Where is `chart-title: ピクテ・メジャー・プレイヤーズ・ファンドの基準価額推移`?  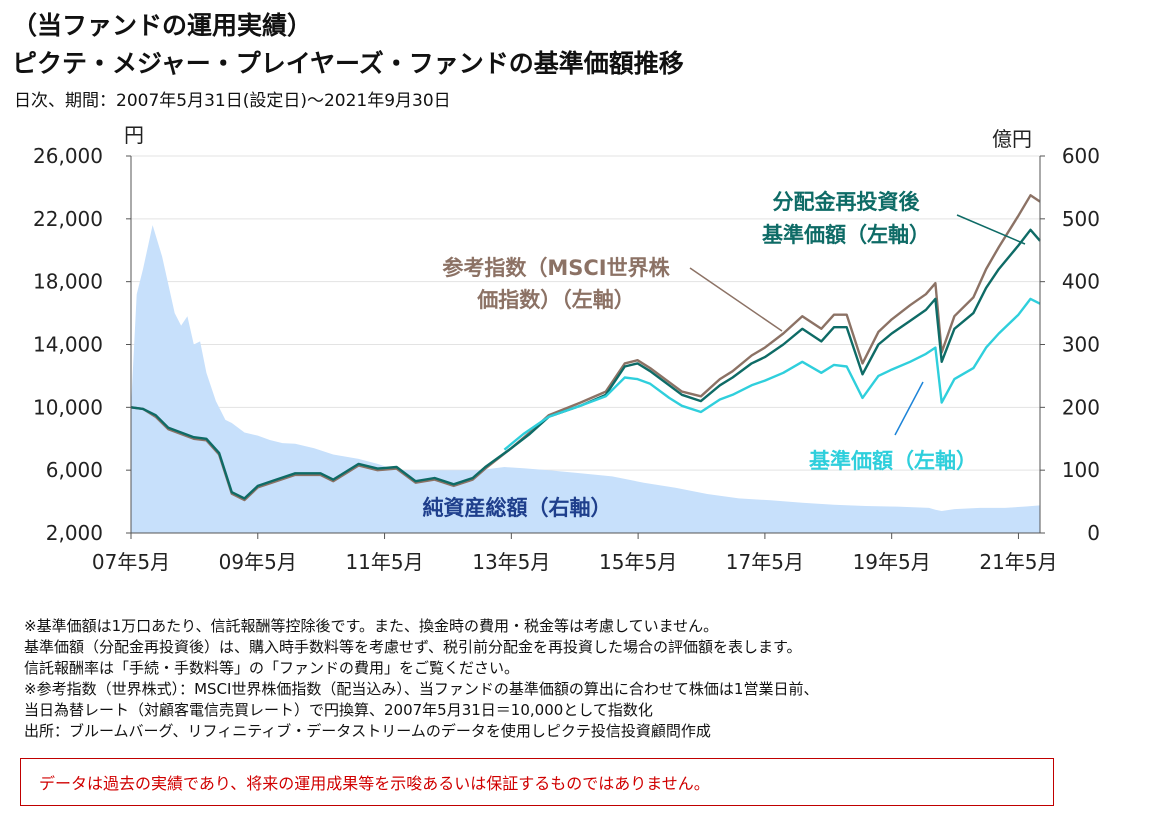
chart-title: ピクテ・メジャー・プレイヤーズ・ファンドの基準価額推移 is located at coordinates (348, 63).